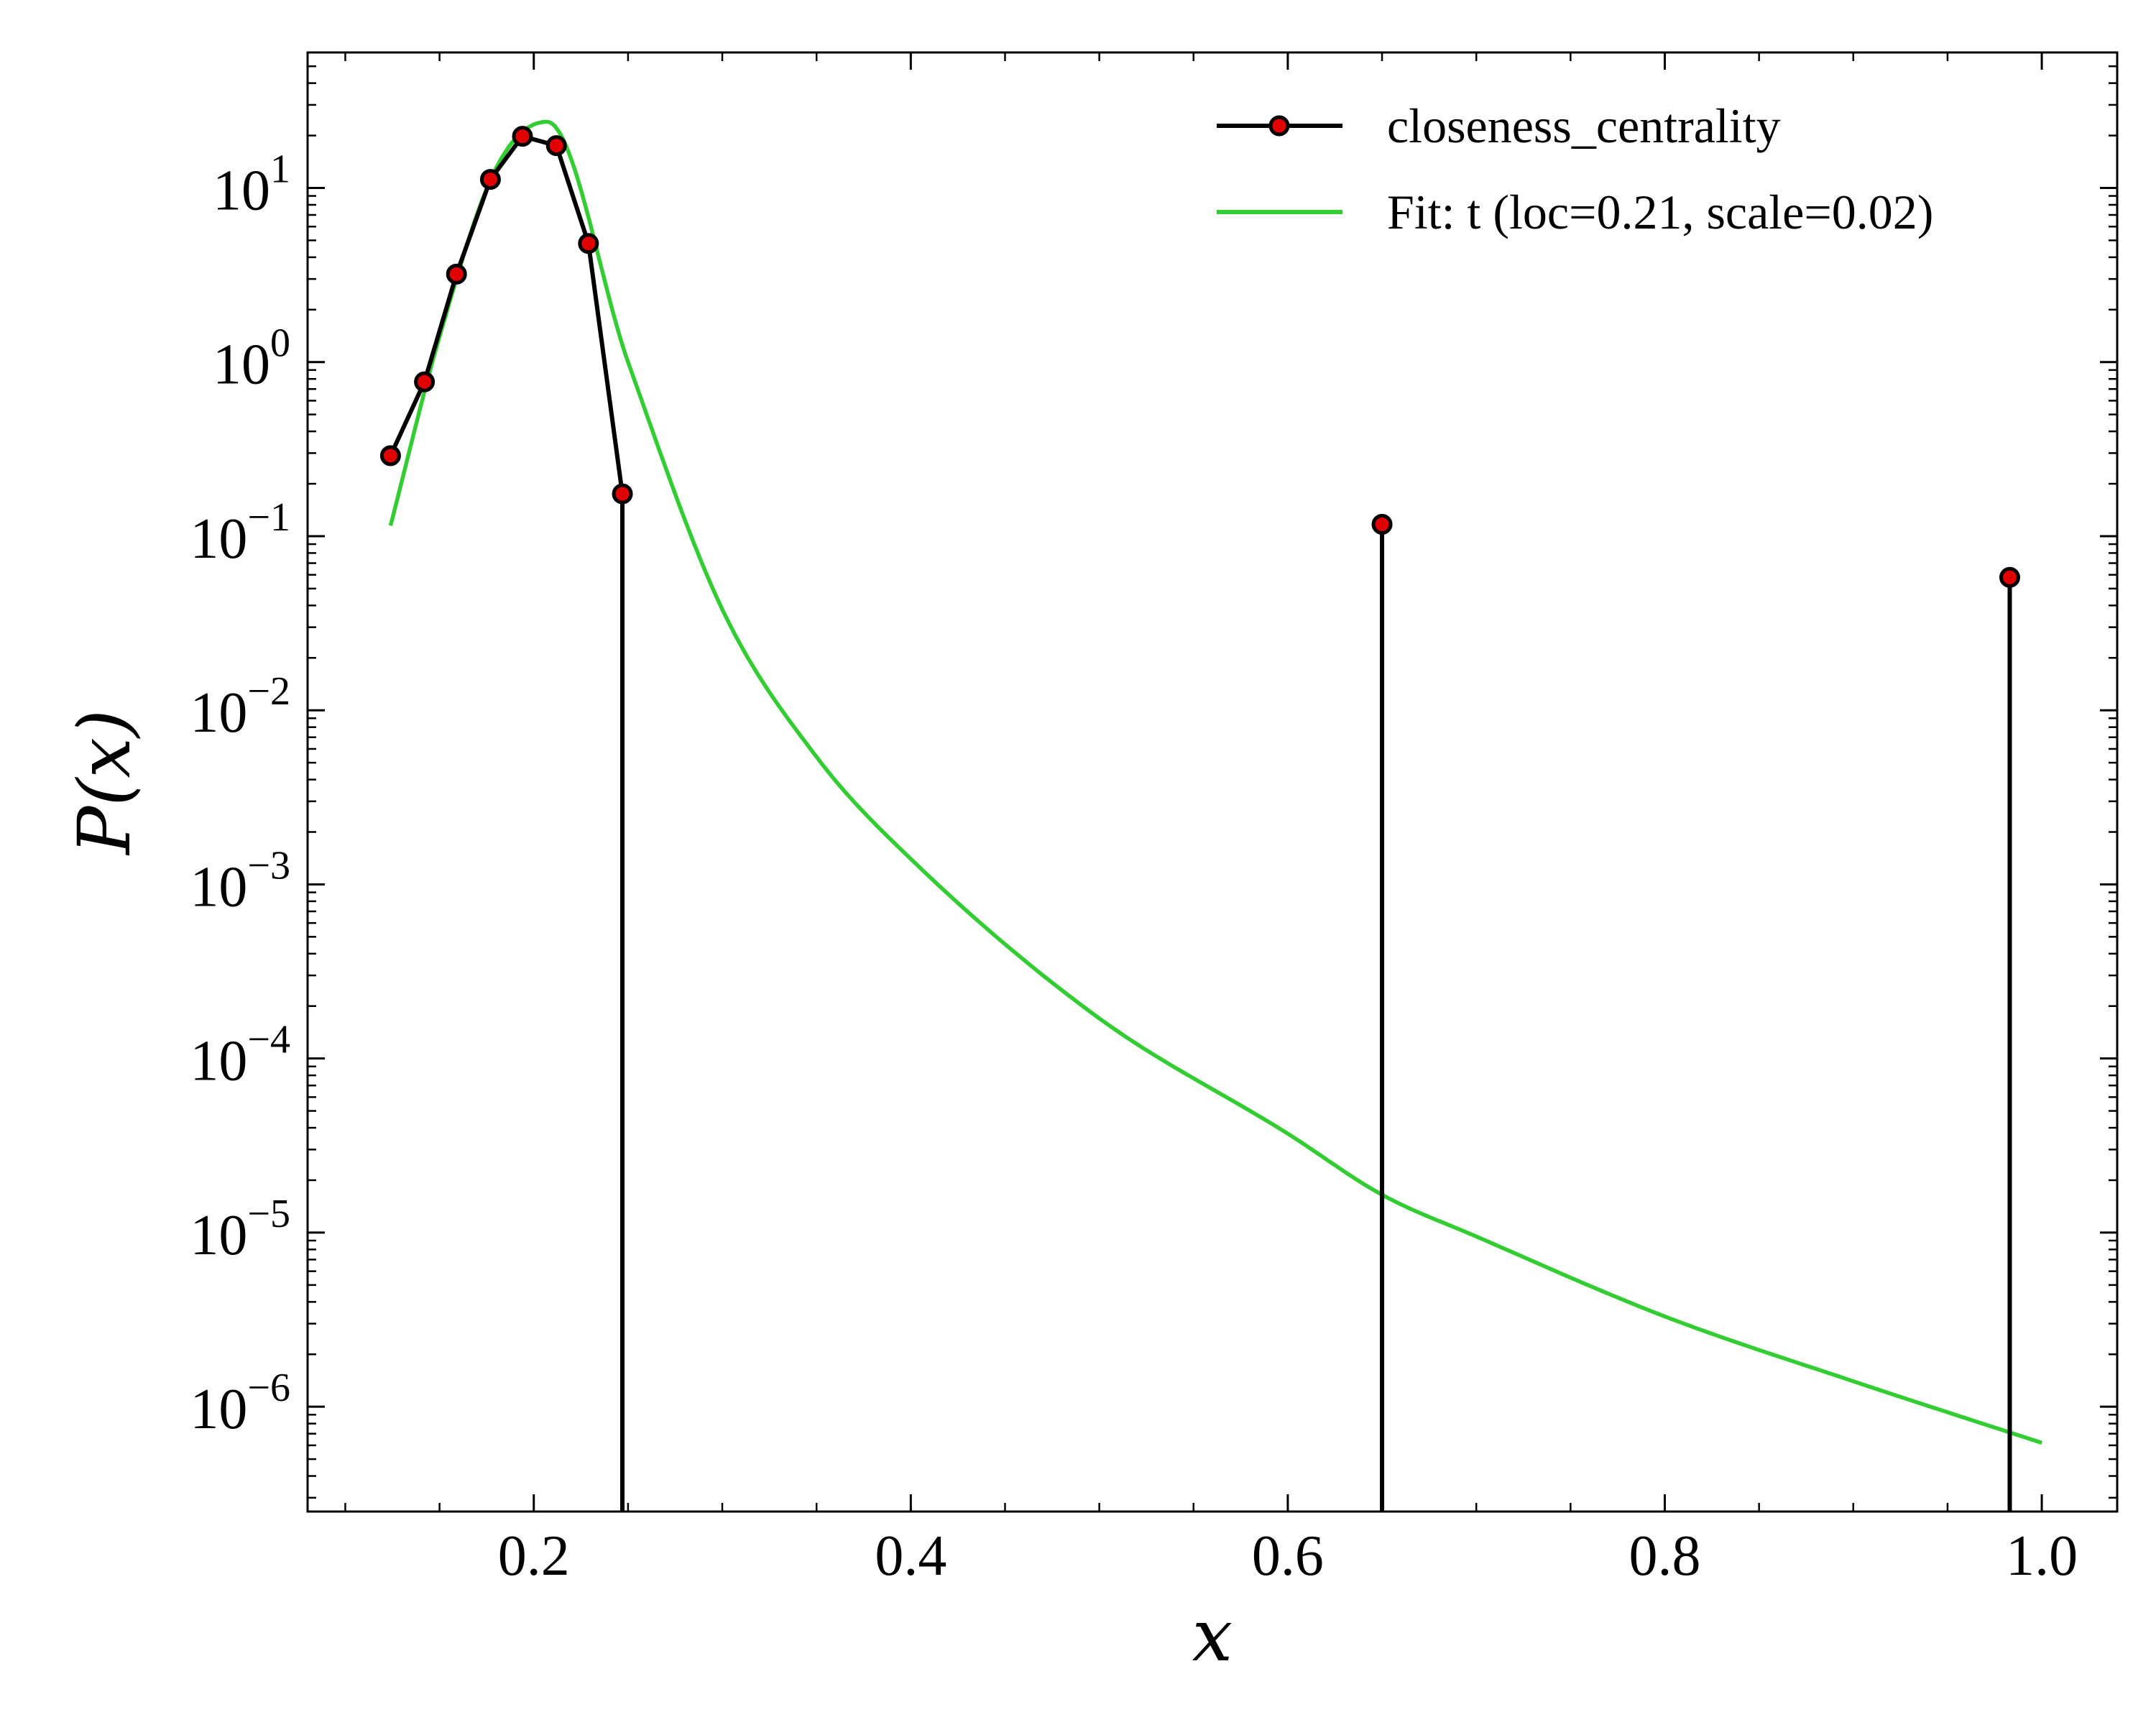  Describe the element at coordinates (240, 707) in the screenshot. I see `y-tick-label: 10⁻²` at that location.